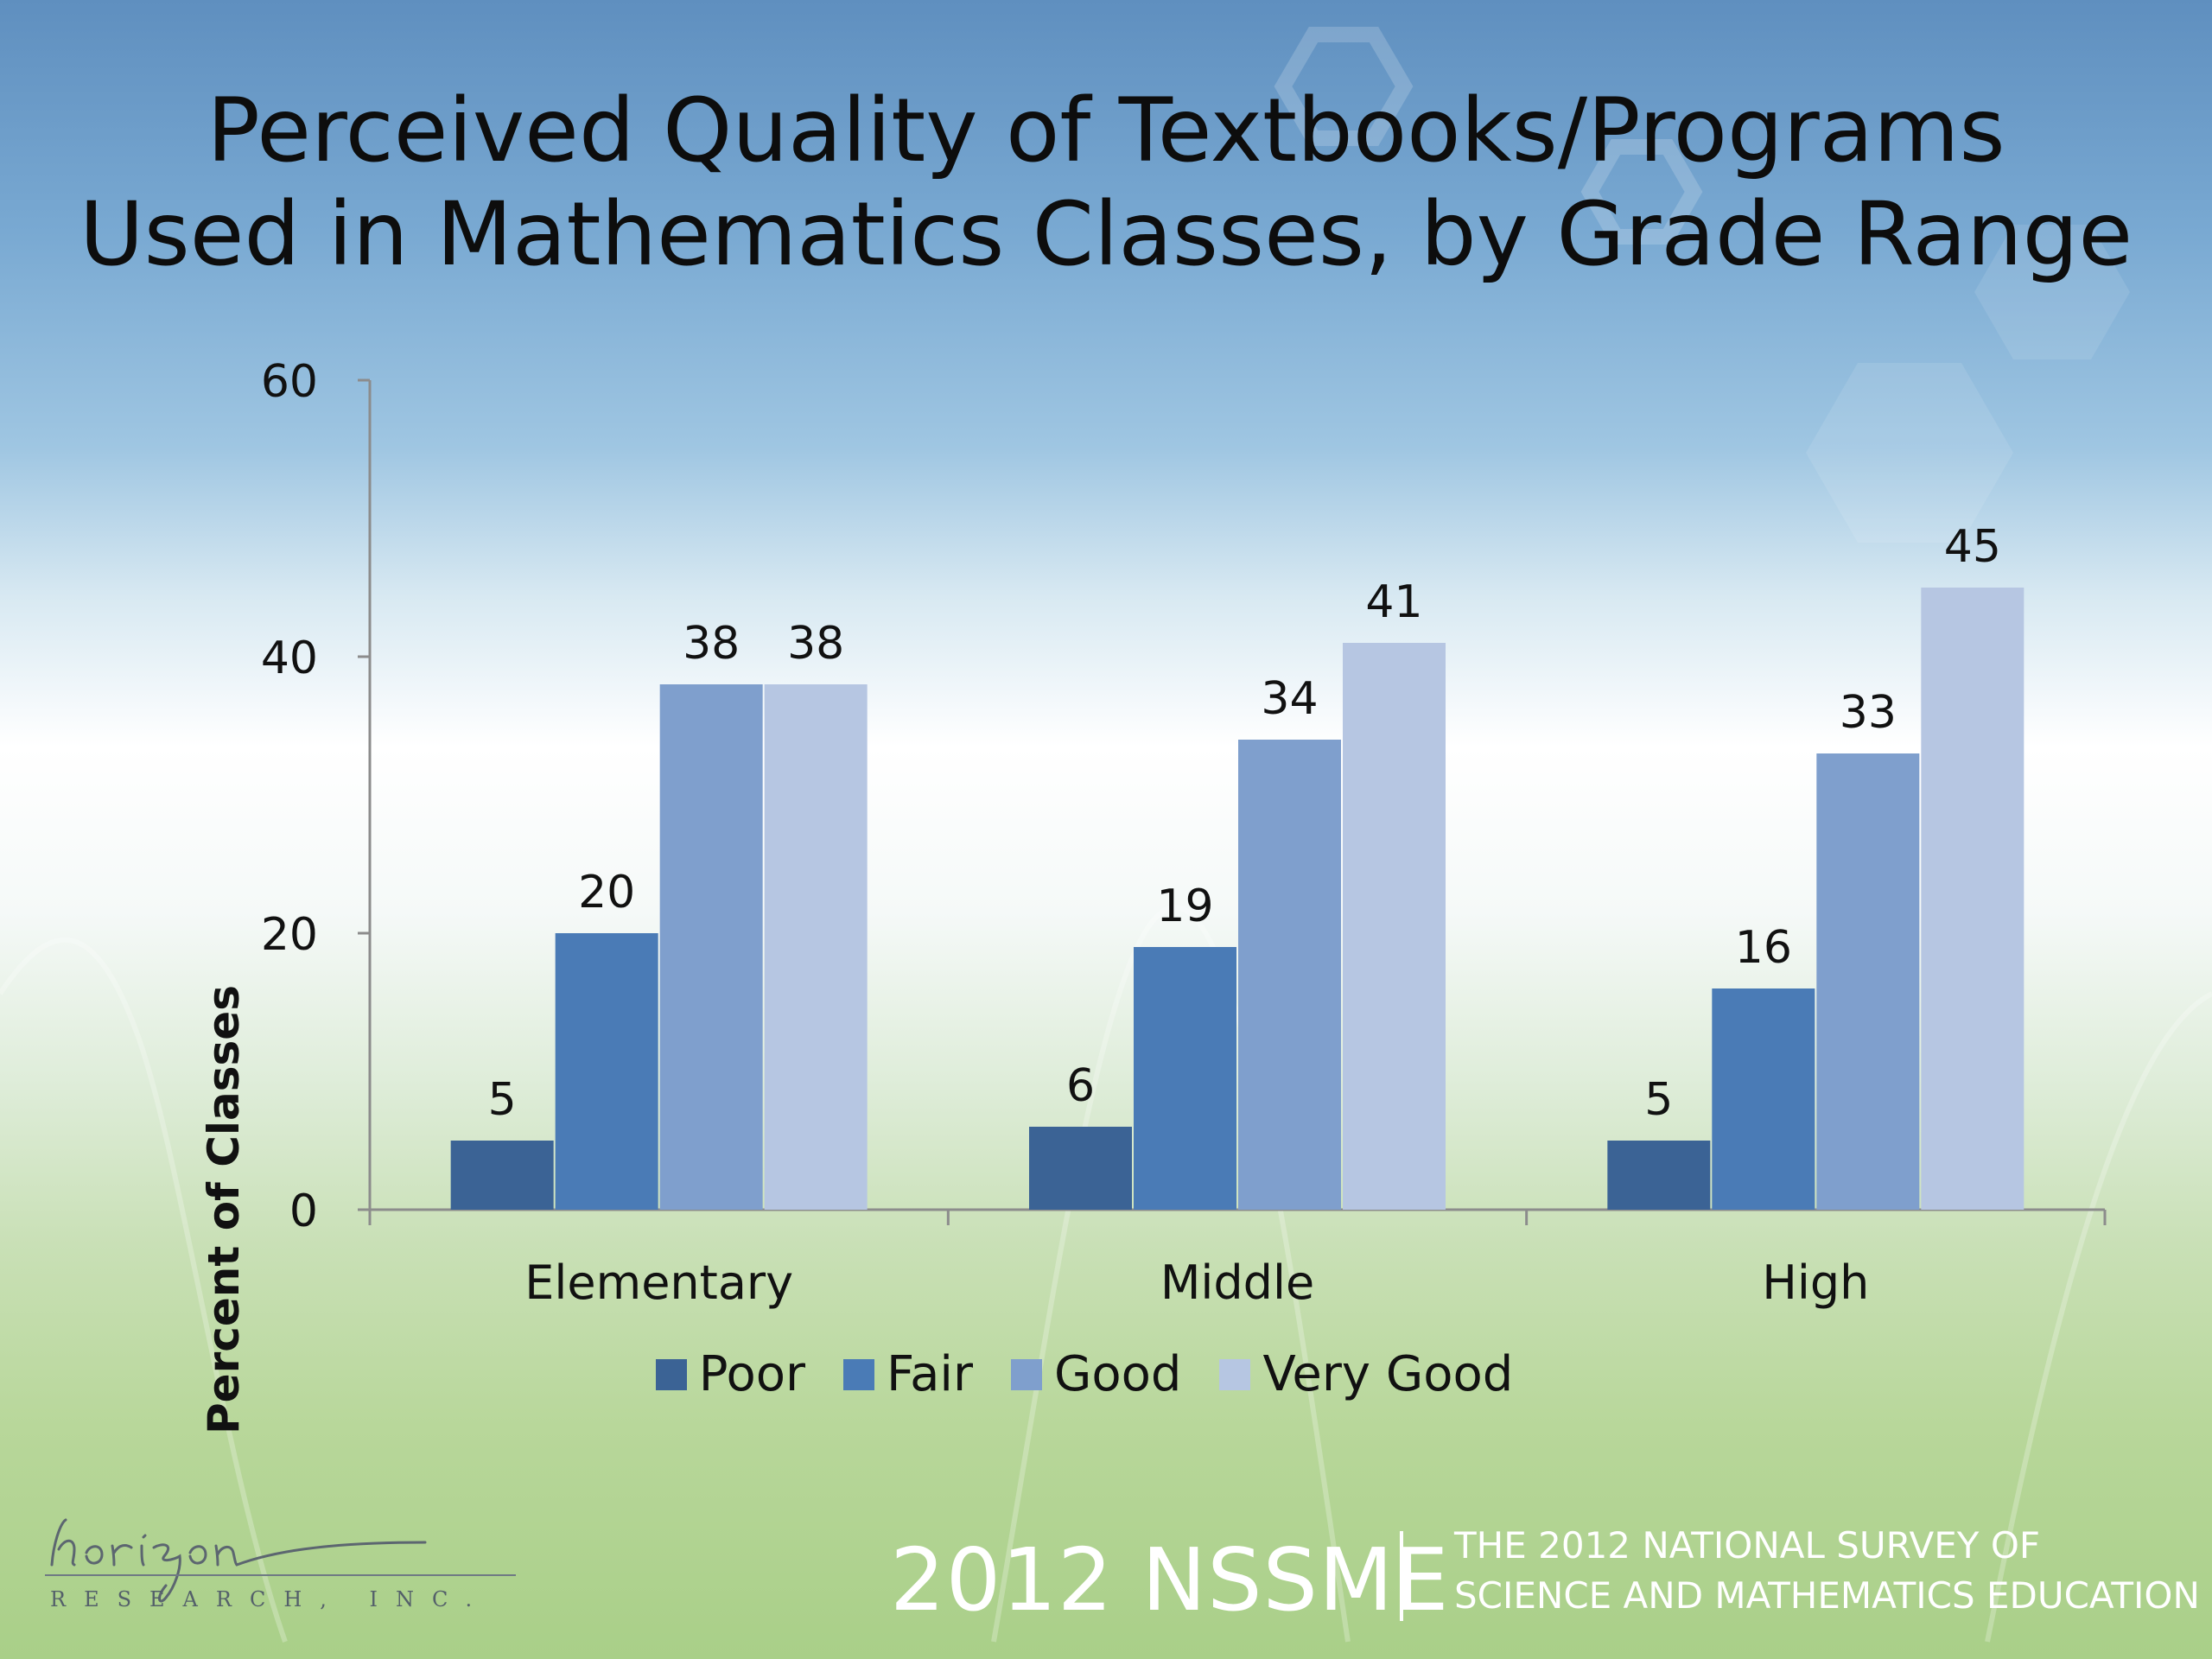 The width and height of the screenshot is (2212, 1659). I want to click on data-label-high-fair: 16, so click(1763, 948).